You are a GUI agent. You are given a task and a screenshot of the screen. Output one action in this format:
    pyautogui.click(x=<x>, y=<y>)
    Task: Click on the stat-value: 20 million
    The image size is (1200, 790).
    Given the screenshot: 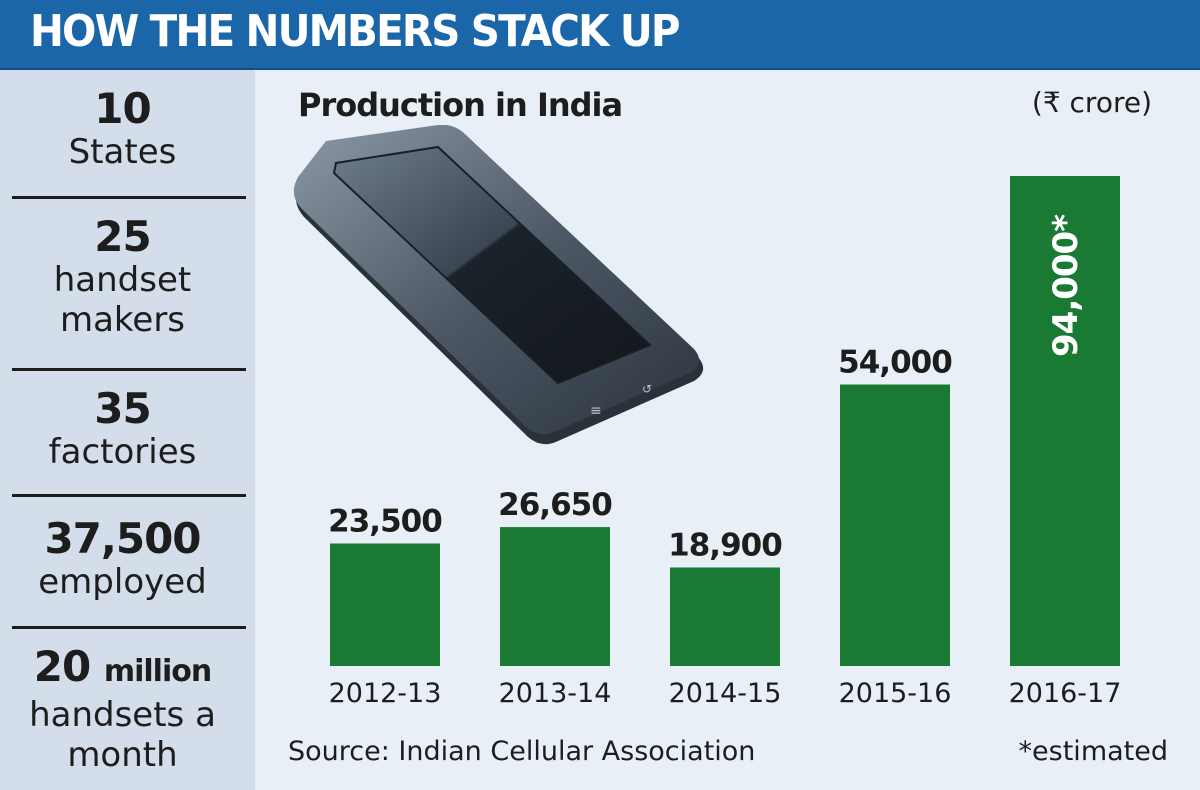 What is the action you would take?
    pyautogui.click(x=122, y=669)
    